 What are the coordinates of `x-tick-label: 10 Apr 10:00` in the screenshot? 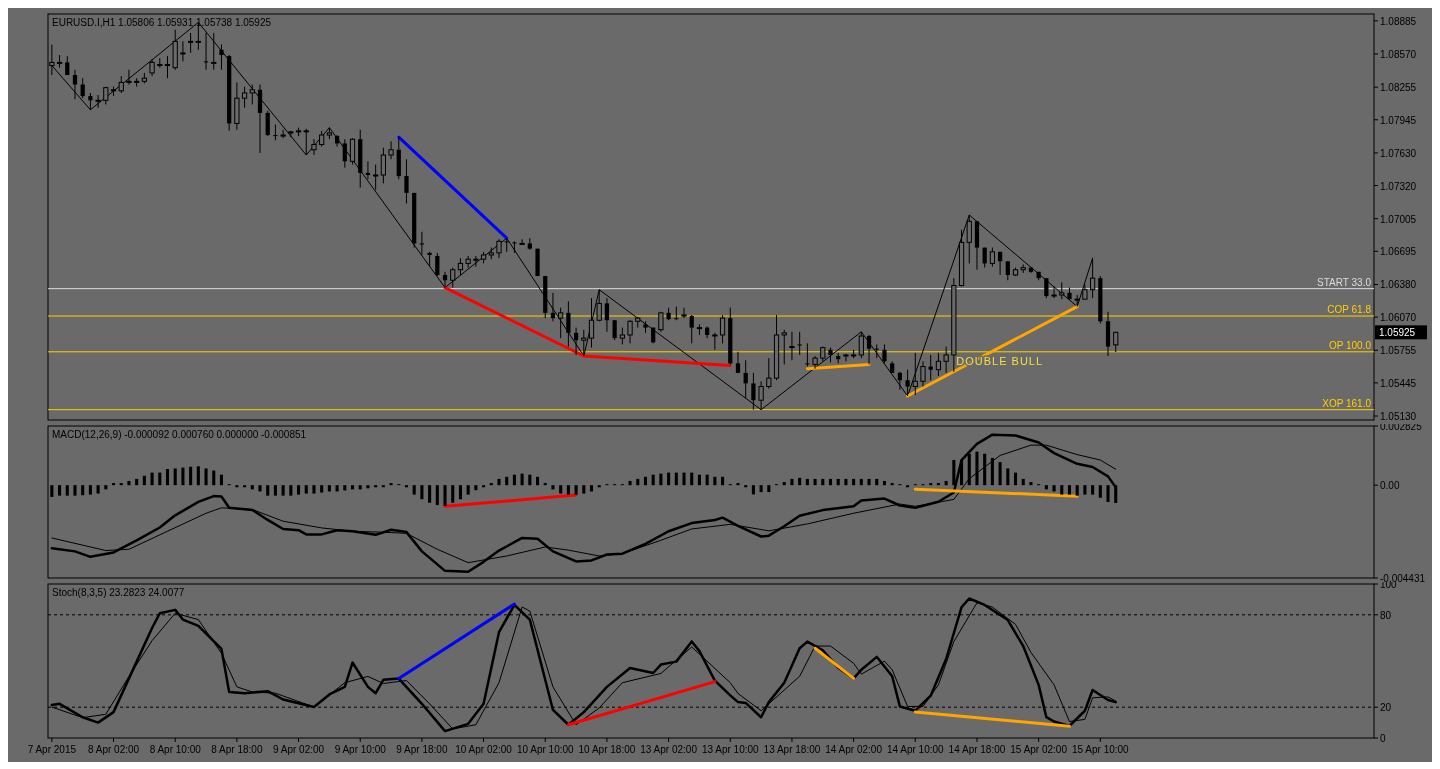 It's located at (545, 749).